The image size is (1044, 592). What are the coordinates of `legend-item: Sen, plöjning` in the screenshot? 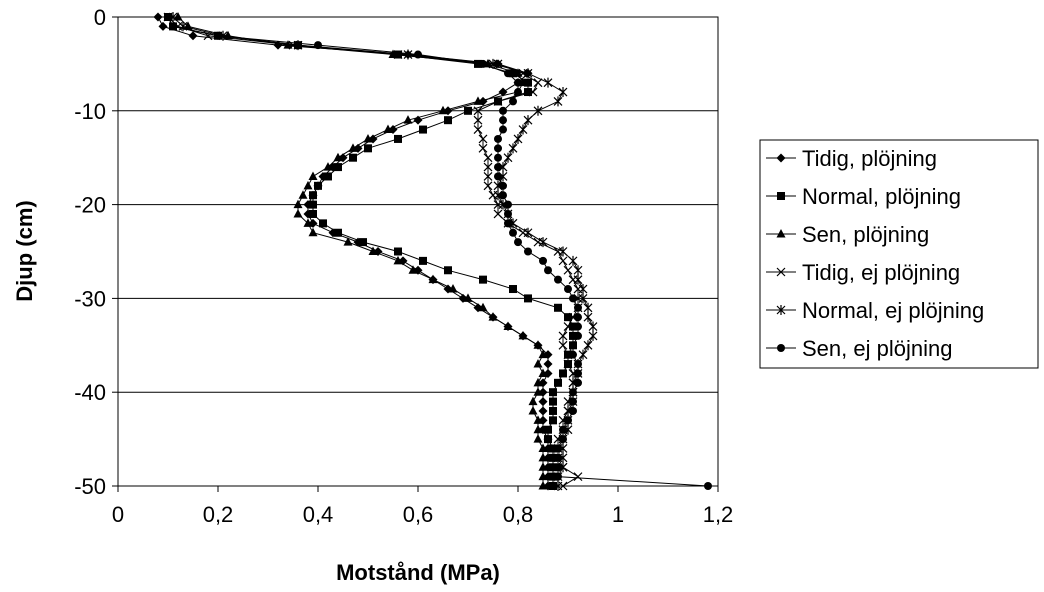 It's located at (847, 234).